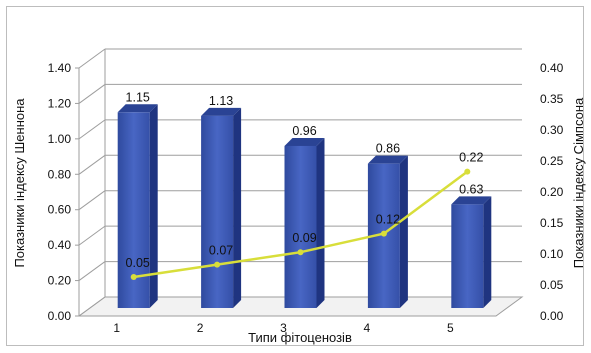 This screenshot has height=353, width=591. I want to click on y2-tick-label: 0.35, so click(552, 99).